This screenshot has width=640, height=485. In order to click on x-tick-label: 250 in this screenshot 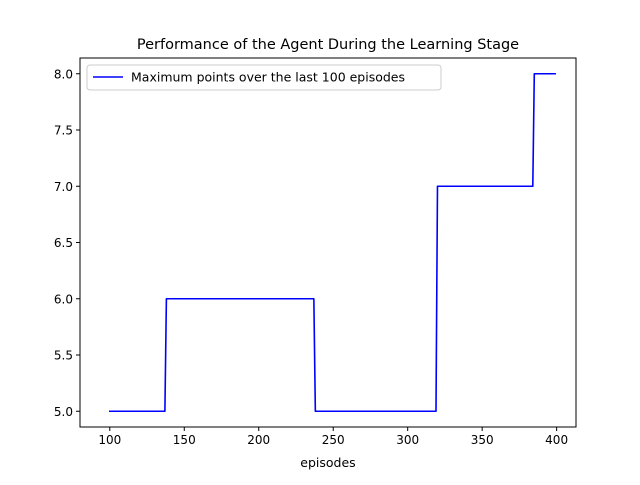, I will do `click(333, 440)`.